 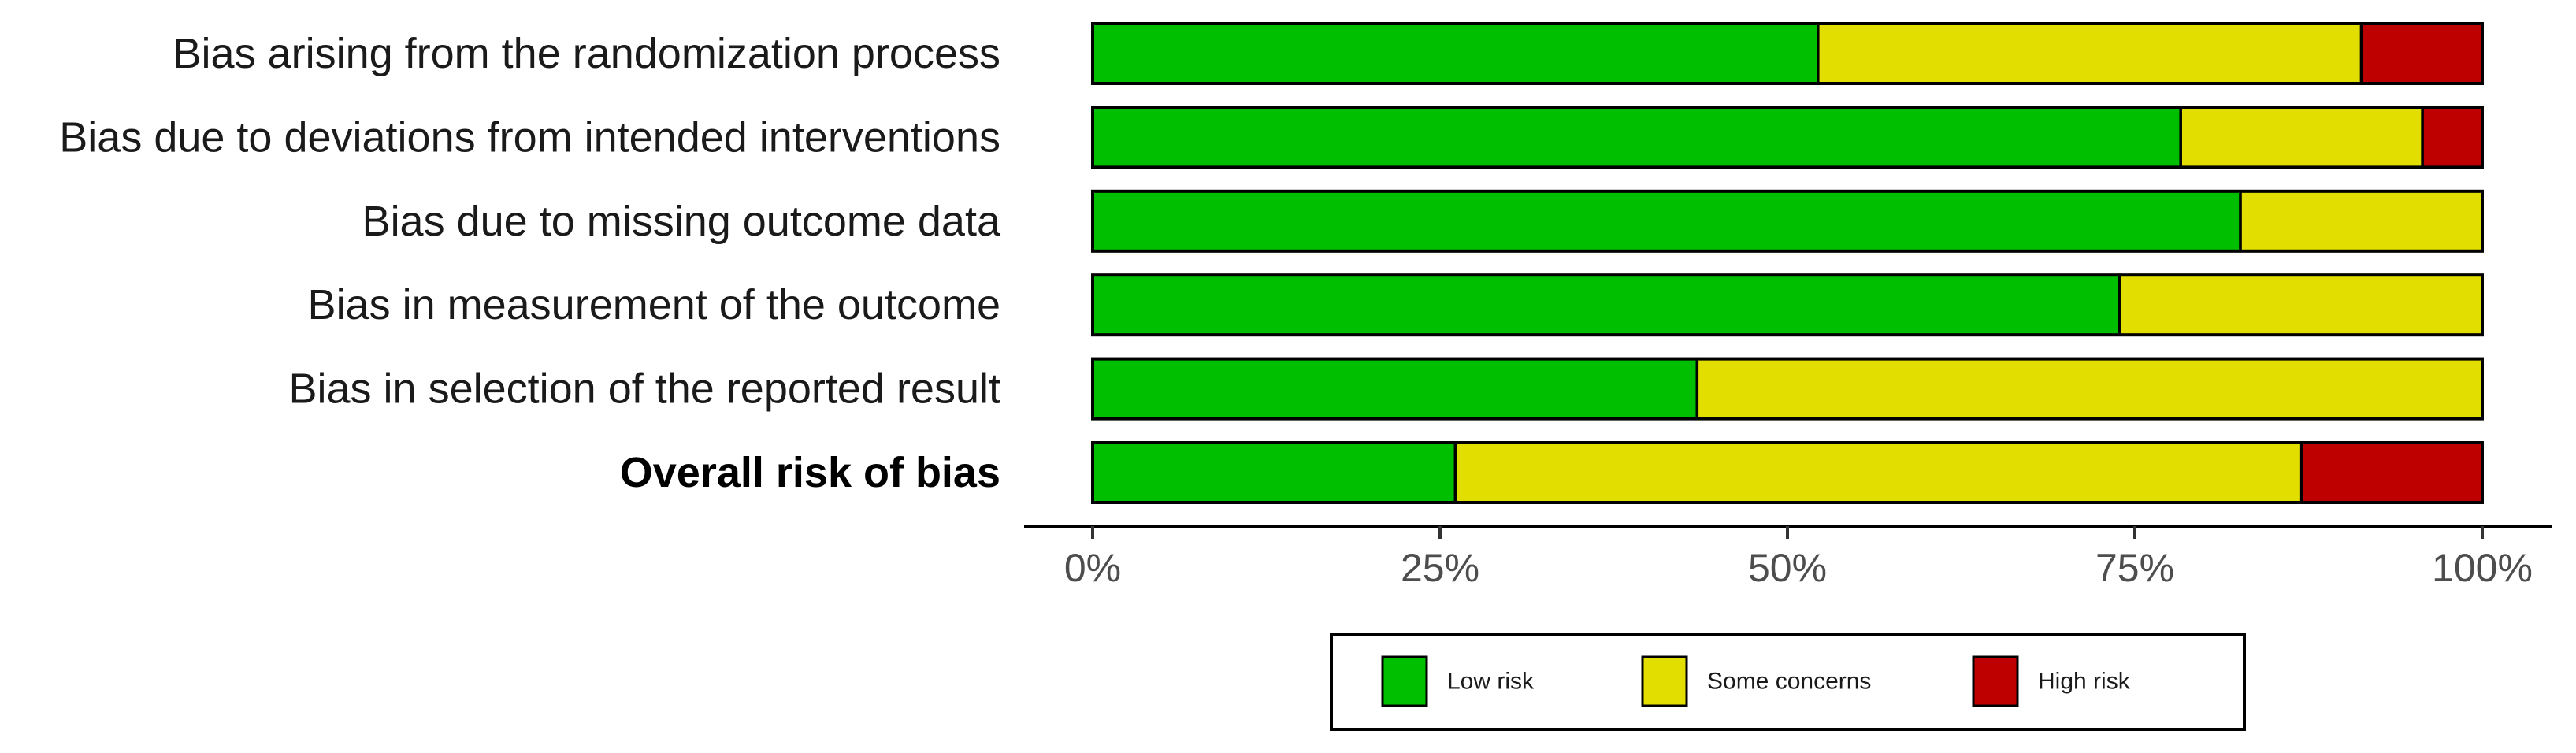 I want to click on x-tick-label-5: 100%, so click(x=2482, y=568).